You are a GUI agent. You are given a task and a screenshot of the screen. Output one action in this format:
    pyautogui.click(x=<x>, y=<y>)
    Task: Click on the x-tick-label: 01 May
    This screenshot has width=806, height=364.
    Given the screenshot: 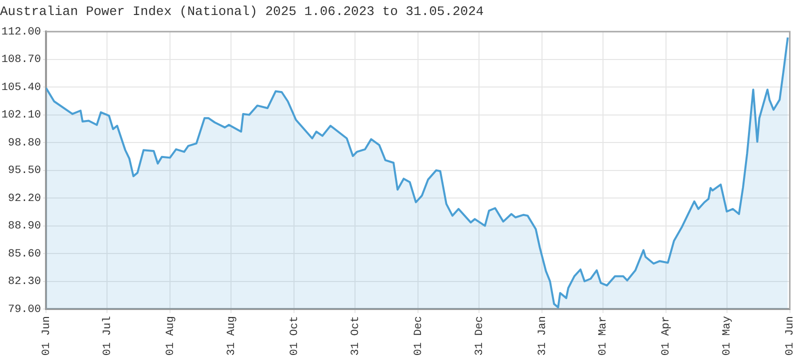 What is the action you would take?
    pyautogui.click(x=728, y=336)
    